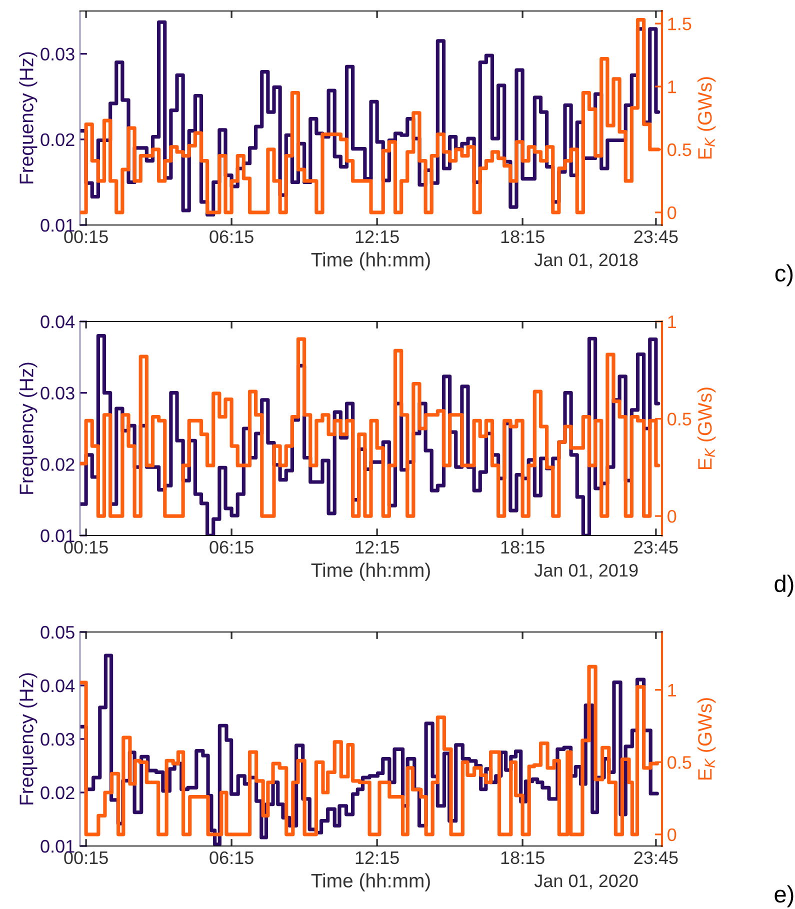 This screenshot has width=795, height=909. I want to click on text: e), so click(784, 896).